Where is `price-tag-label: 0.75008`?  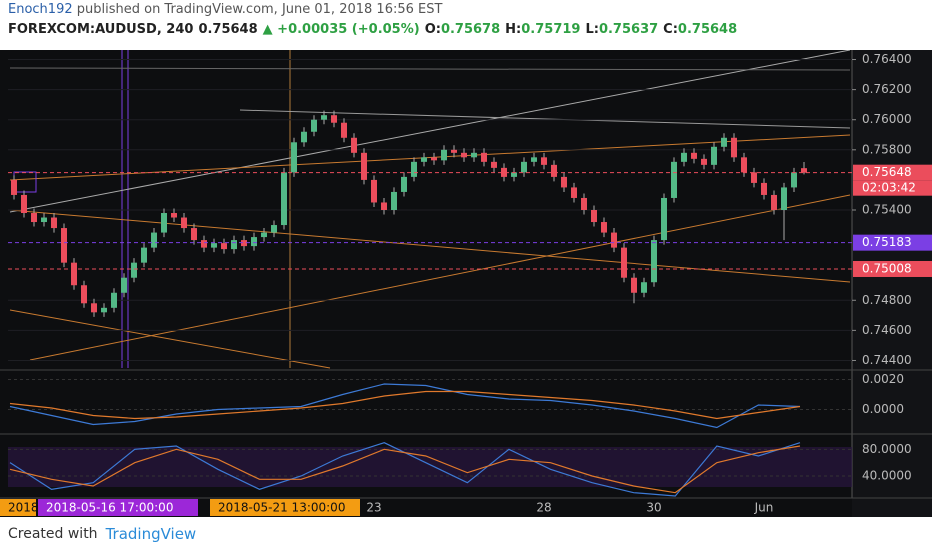
price-tag-label: 0.75008 is located at coordinates (887, 268).